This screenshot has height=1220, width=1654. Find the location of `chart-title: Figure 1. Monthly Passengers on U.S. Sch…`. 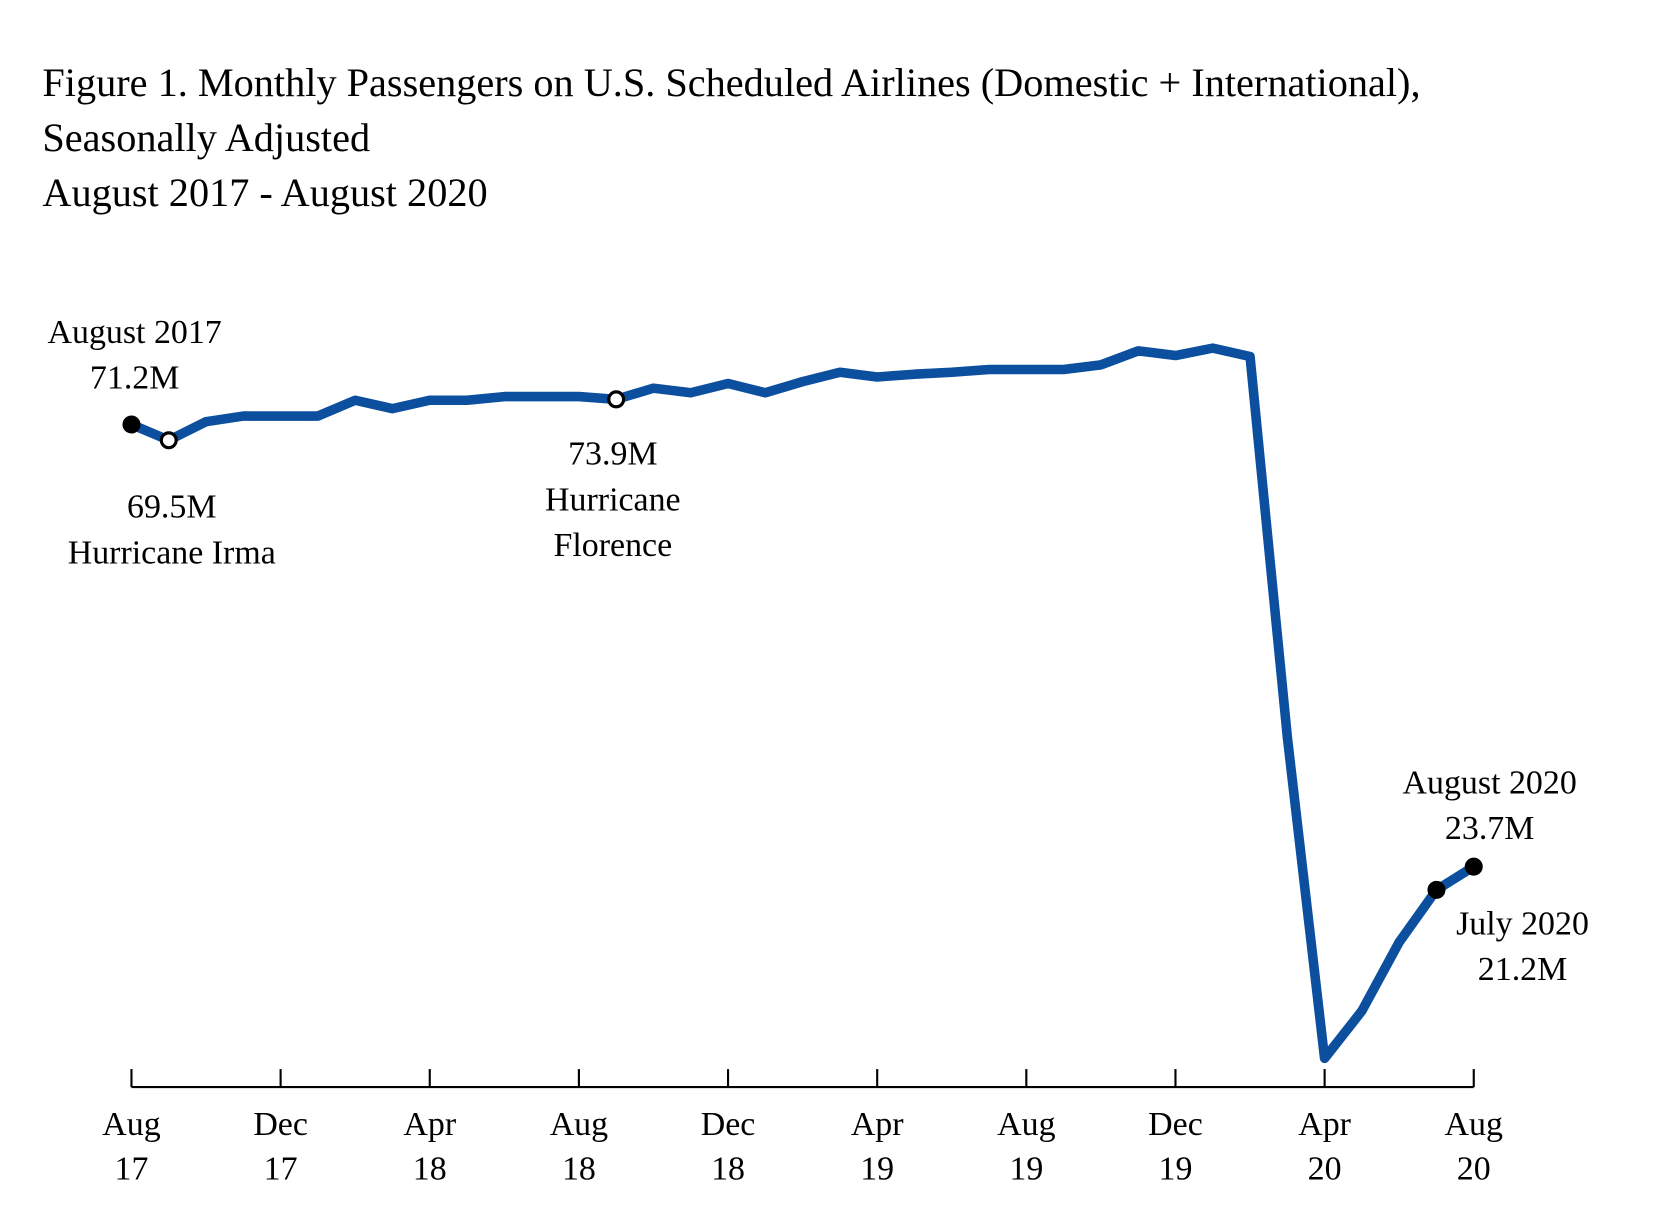

chart-title: Figure 1. Monthly Passengers on U.S. Sch… is located at coordinates (731, 82).